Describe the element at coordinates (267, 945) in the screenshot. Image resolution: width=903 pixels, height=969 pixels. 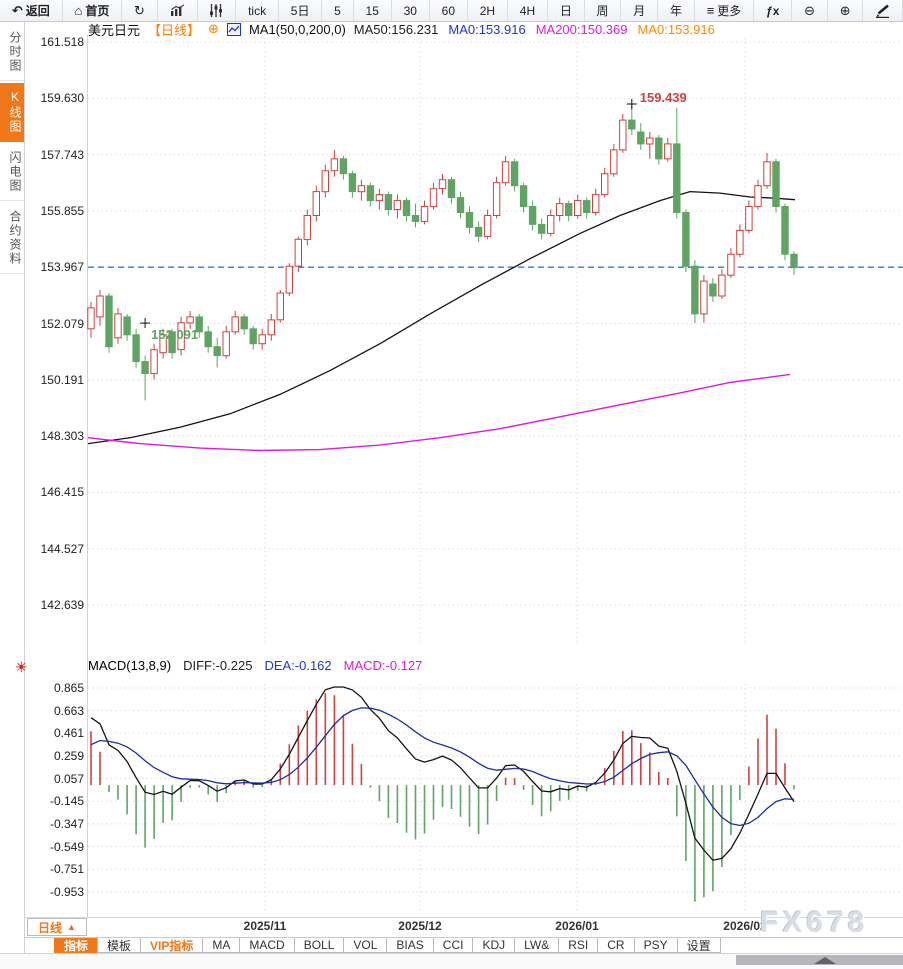
I see `tab-MACD: MACD` at that location.